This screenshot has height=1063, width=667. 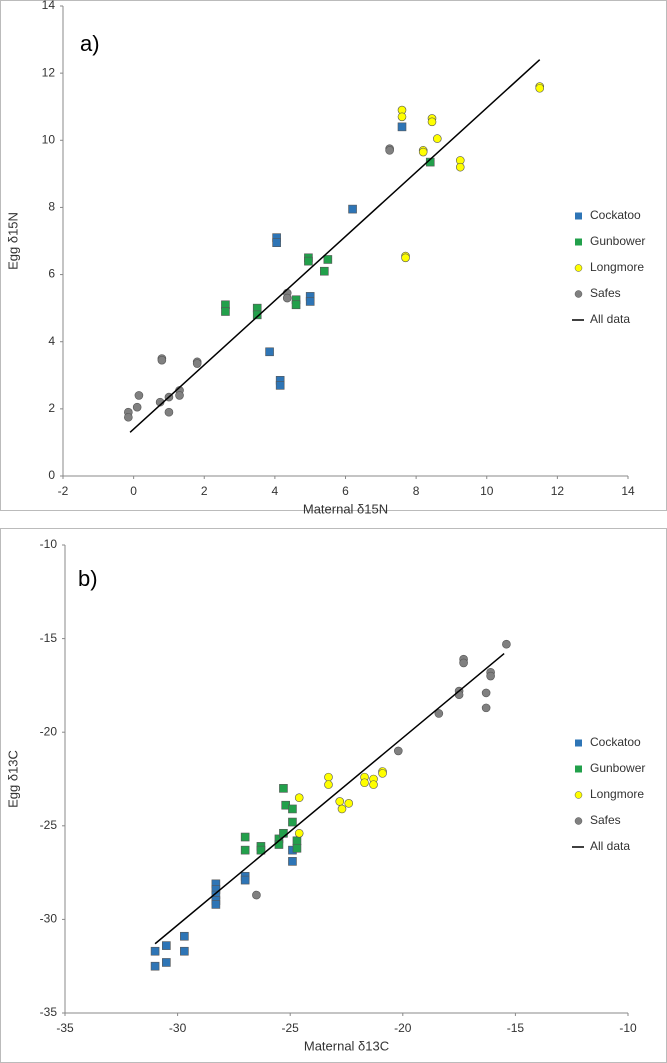 What do you see at coordinates (51, 207) in the screenshot?
I see `y-tick-label: 8` at bounding box center [51, 207].